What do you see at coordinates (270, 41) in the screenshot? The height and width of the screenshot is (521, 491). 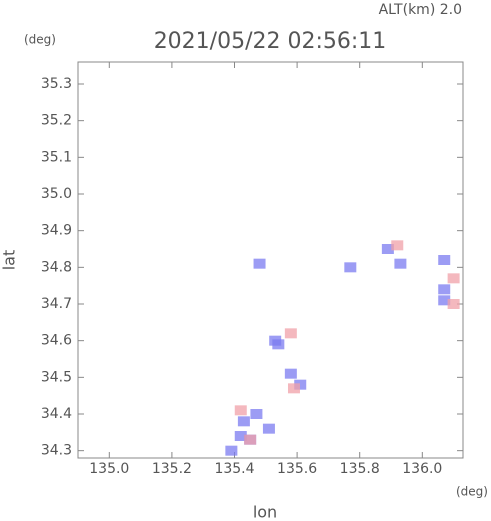 I see `chart-title: 2021/05/22 02:56:11` at bounding box center [270, 41].